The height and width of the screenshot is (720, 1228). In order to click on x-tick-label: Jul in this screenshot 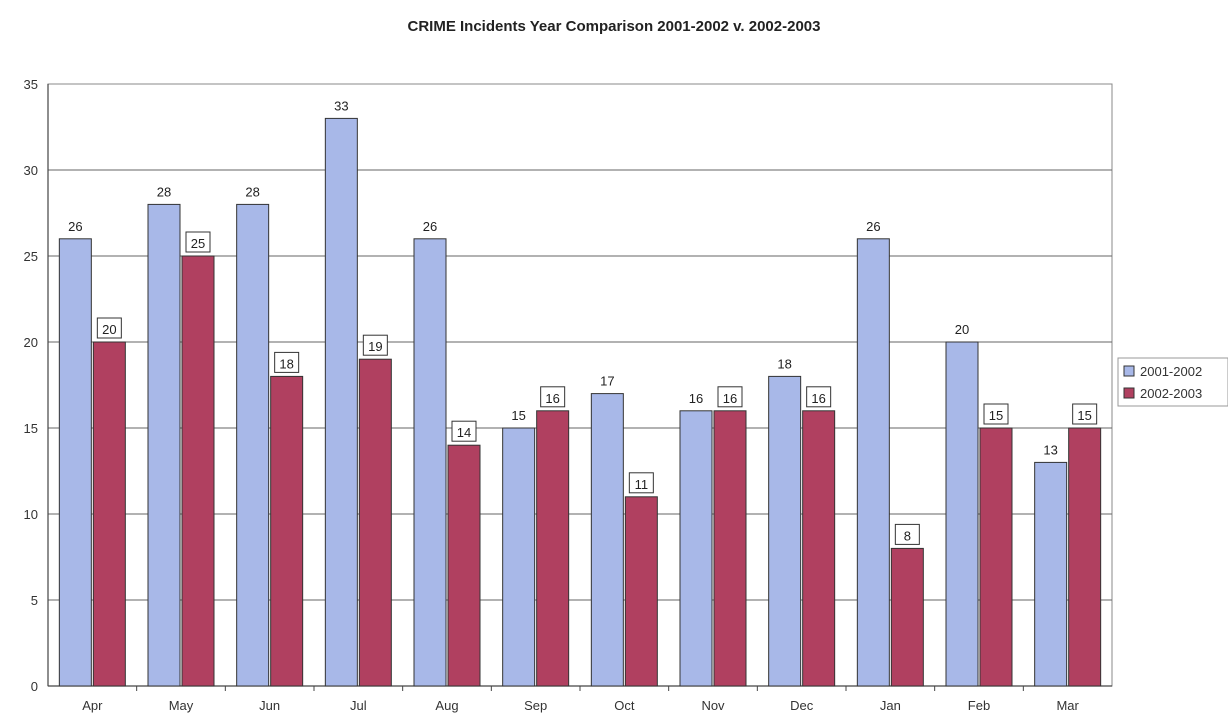, I will do `click(358, 705)`.